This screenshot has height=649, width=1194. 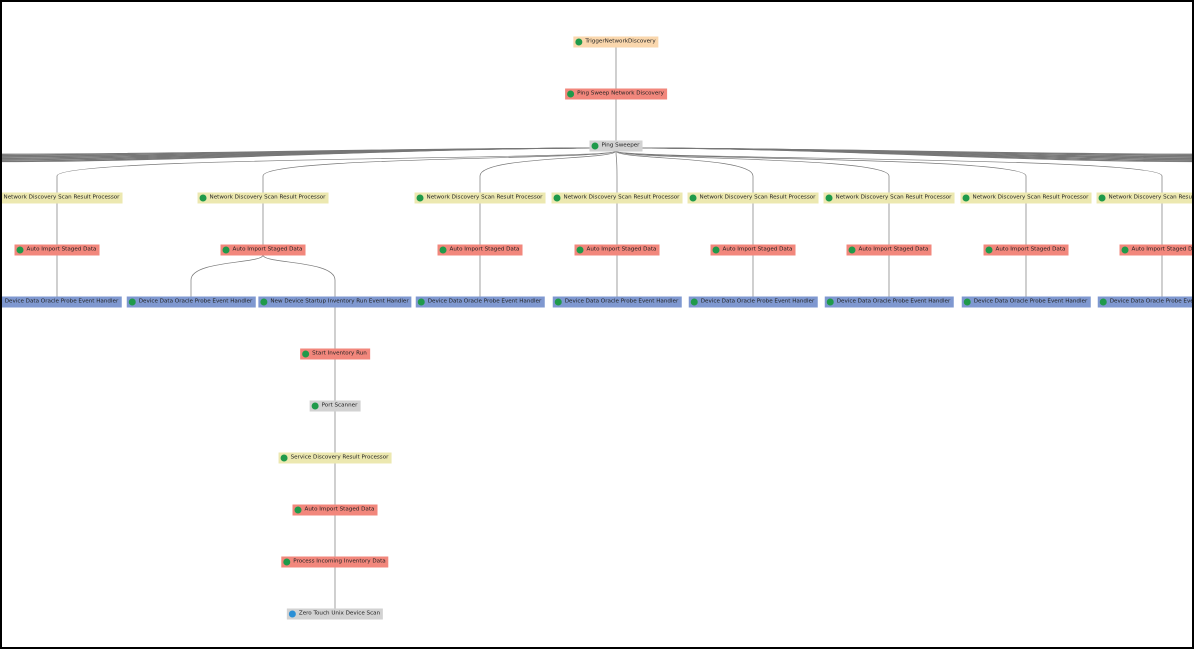 I want to click on node: Zero Touch Unix Device Scan, so click(x=335, y=614).